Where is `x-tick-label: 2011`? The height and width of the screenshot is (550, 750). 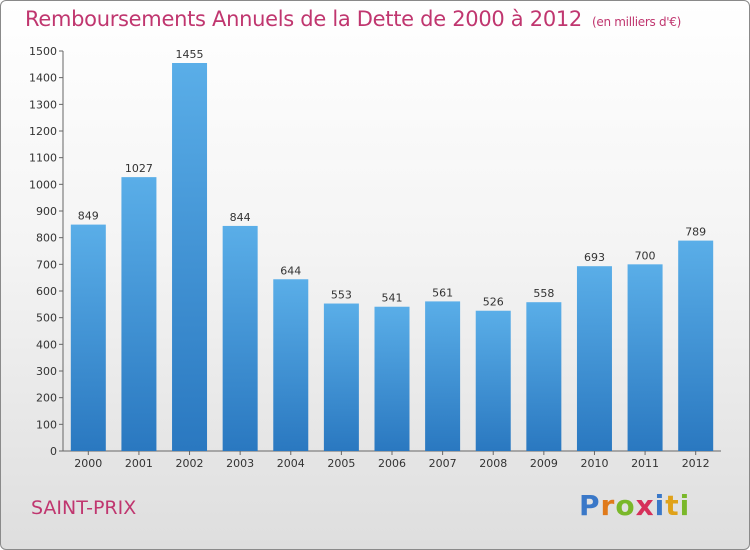
x-tick-label: 2011 is located at coordinates (645, 463).